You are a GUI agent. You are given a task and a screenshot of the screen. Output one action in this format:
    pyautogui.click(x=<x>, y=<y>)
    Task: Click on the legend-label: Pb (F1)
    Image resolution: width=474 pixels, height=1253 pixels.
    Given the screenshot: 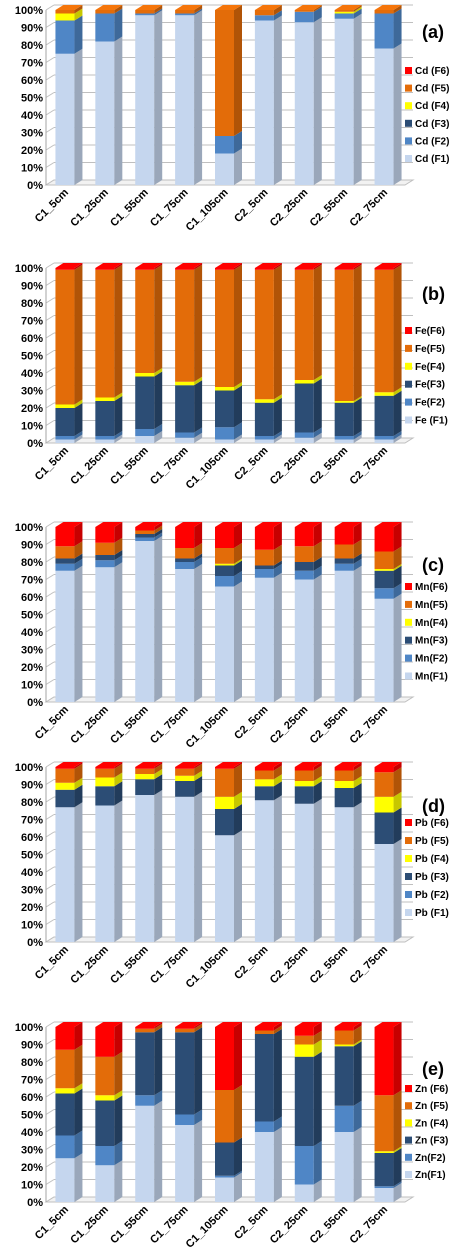 What is the action you would take?
    pyautogui.click(x=432, y=913)
    